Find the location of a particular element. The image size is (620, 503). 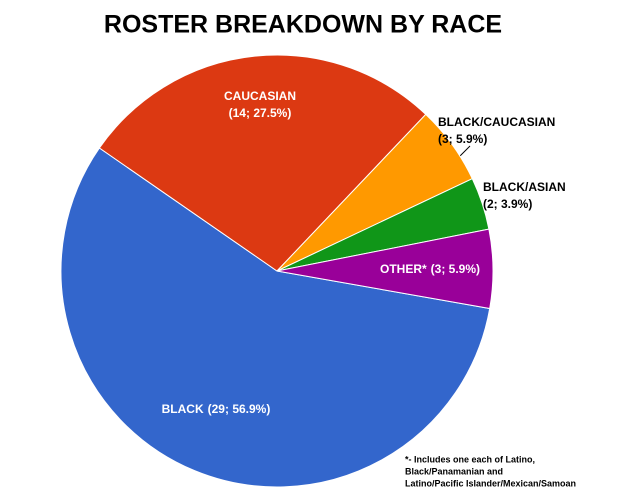

slice-label: BLACK (29; 56.9%) is located at coordinates (216, 409).